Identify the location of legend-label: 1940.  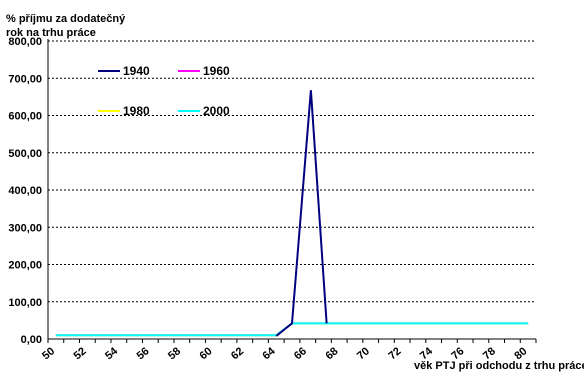
(136, 71).